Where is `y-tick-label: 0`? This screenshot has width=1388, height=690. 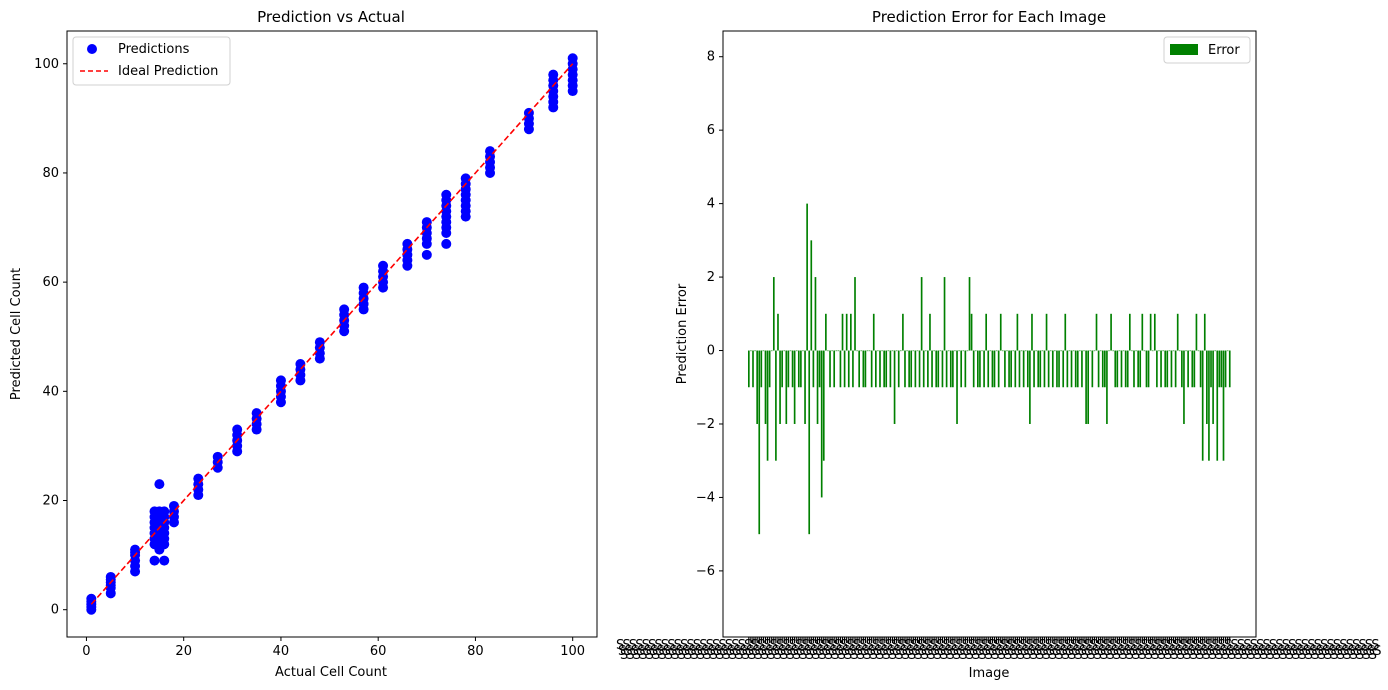
y-tick-label: 0 is located at coordinates (55, 610).